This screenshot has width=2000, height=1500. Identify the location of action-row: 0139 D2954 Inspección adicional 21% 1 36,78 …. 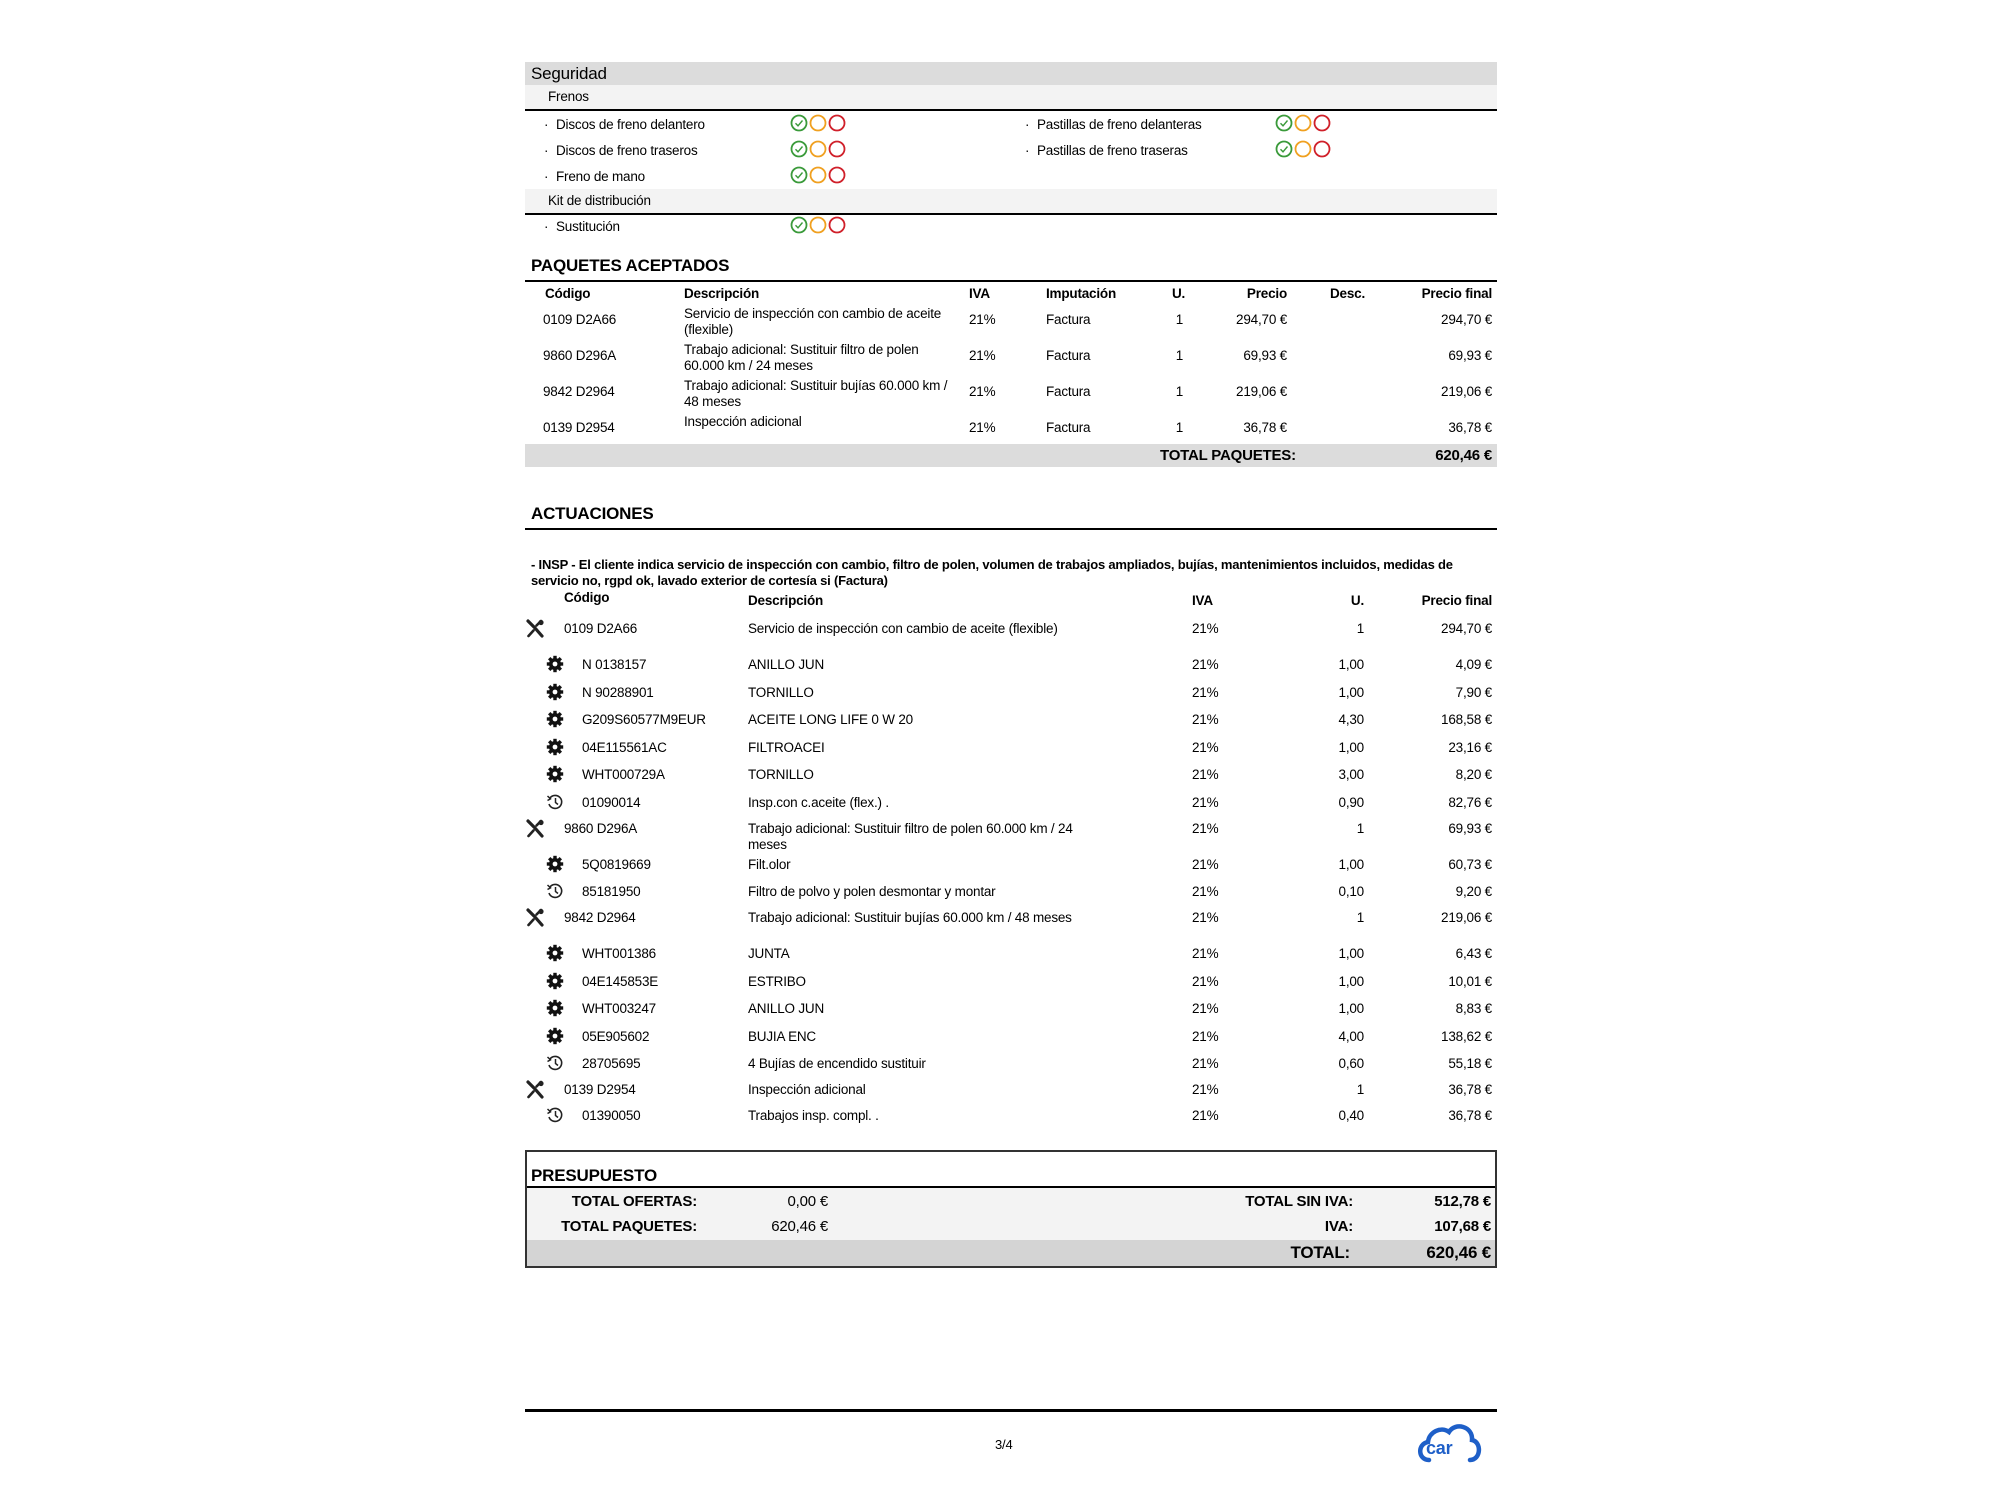
(1011, 1092).